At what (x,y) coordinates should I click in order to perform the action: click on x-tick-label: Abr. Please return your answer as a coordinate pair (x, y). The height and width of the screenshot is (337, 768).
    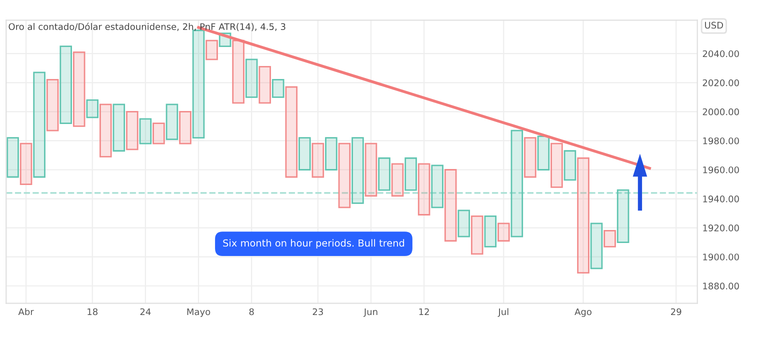
    Looking at the image, I should click on (26, 312).